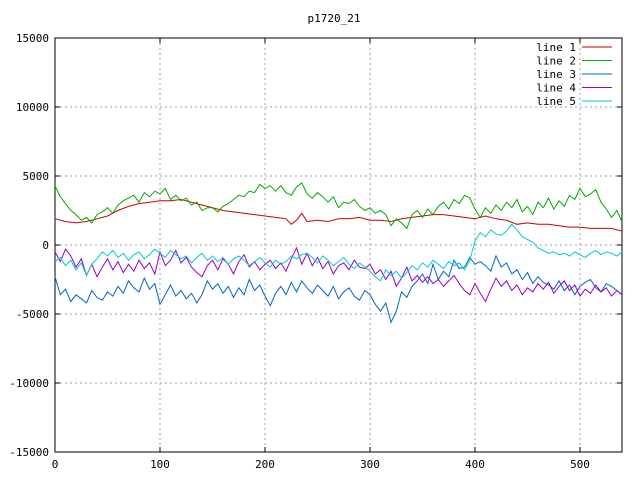 The width and height of the screenshot is (640, 480). What do you see at coordinates (556, 88) in the screenshot?
I see `legend-label-4: line 4` at bounding box center [556, 88].